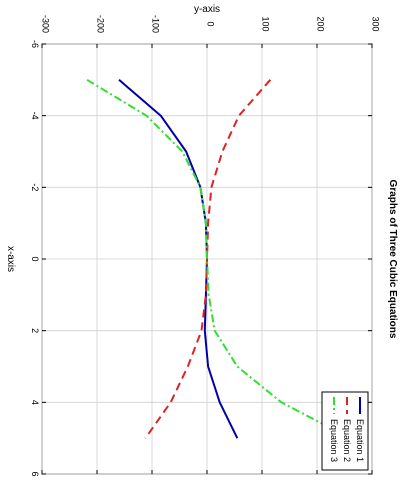  What do you see at coordinates (101, 24) in the screenshot?
I see `tick-label-y: -200` at bounding box center [101, 24].